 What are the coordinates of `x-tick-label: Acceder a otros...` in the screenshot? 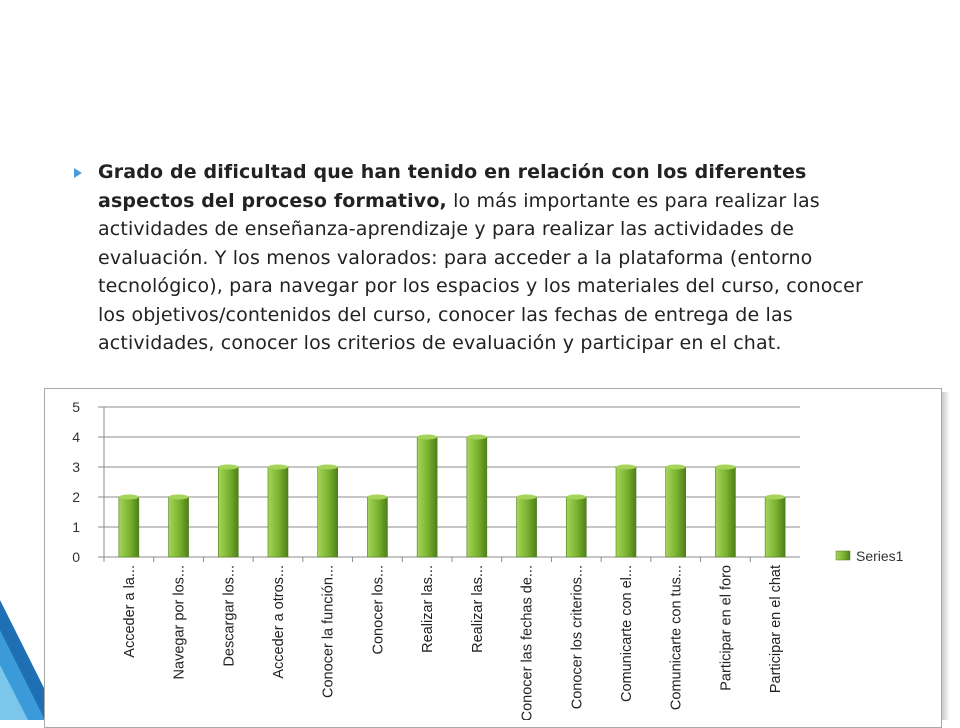 It's located at (279, 622).